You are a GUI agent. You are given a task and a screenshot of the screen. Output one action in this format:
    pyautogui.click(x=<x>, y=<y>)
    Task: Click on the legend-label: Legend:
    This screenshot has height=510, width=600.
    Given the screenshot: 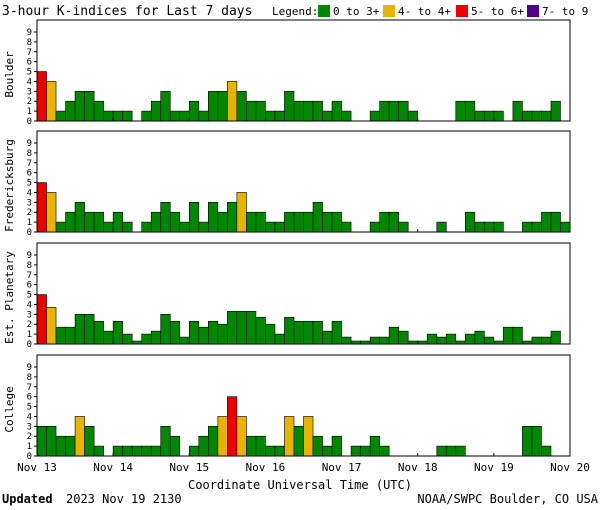 What is the action you would take?
    pyautogui.click(x=295, y=11)
    